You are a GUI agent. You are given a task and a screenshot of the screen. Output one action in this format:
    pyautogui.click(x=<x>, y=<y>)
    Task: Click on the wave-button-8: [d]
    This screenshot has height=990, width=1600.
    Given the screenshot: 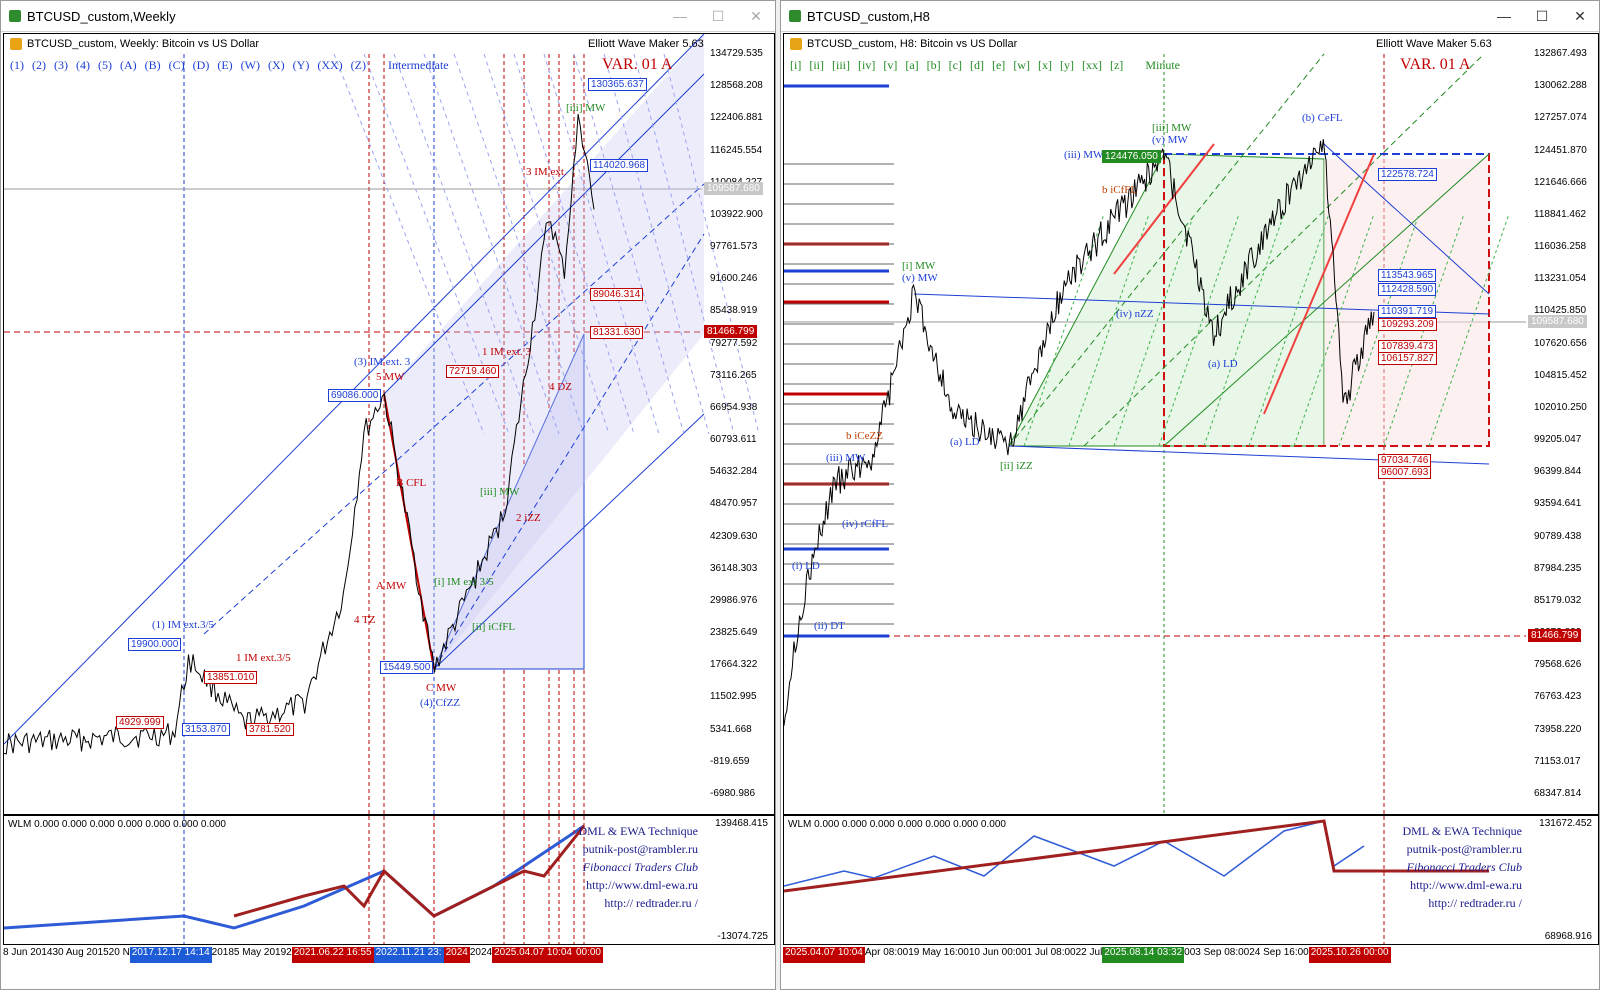 What is the action you would take?
    pyautogui.click(x=976, y=65)
    